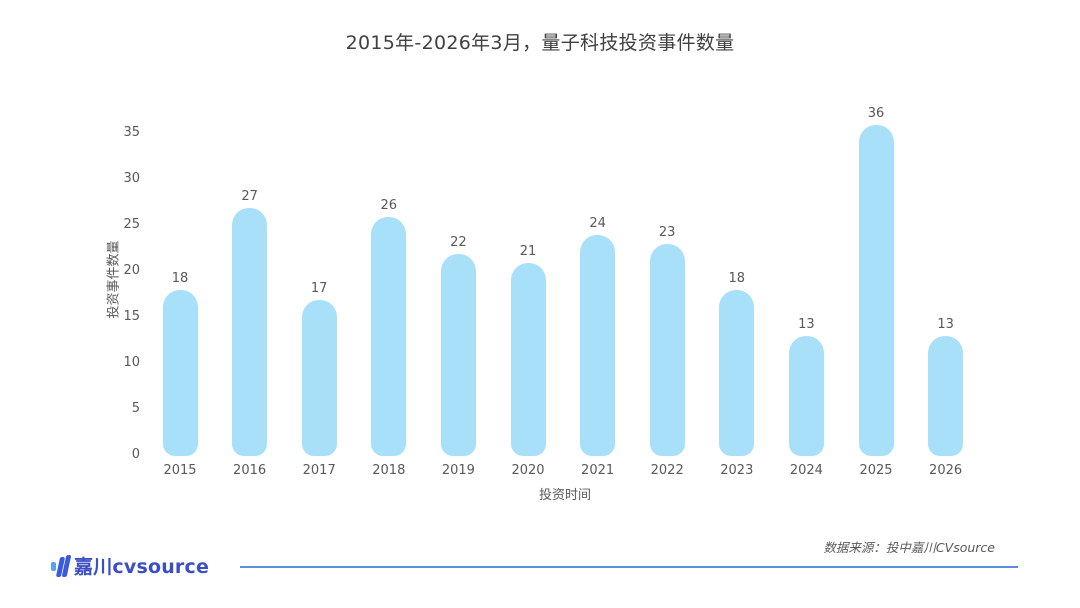 This screenshot has height=608, width=1080. I want to click on y-tick-label: 15, so click(131, 316).